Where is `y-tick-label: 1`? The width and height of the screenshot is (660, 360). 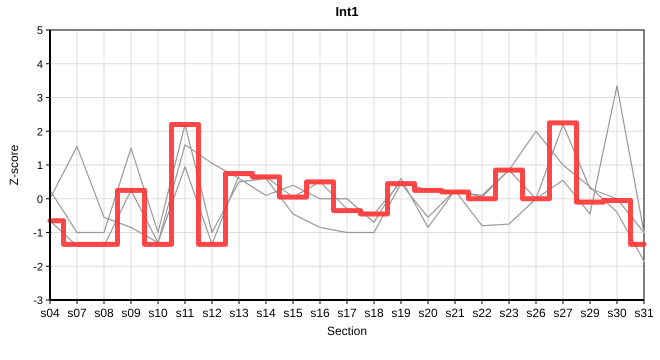
y-tick-label: 1 is located at coordinates (39, 166).